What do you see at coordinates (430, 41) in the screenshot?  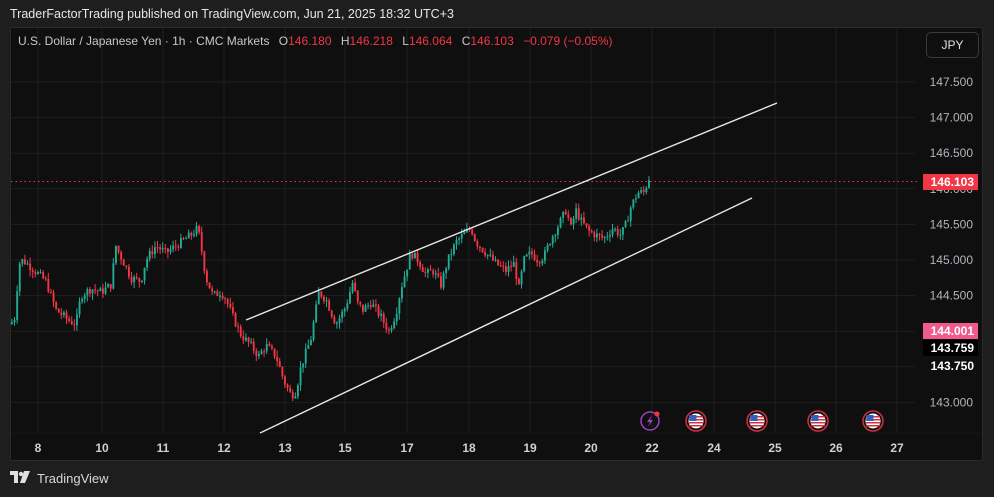 I see `low-value: 146.064` at bounding box center [430, 41].